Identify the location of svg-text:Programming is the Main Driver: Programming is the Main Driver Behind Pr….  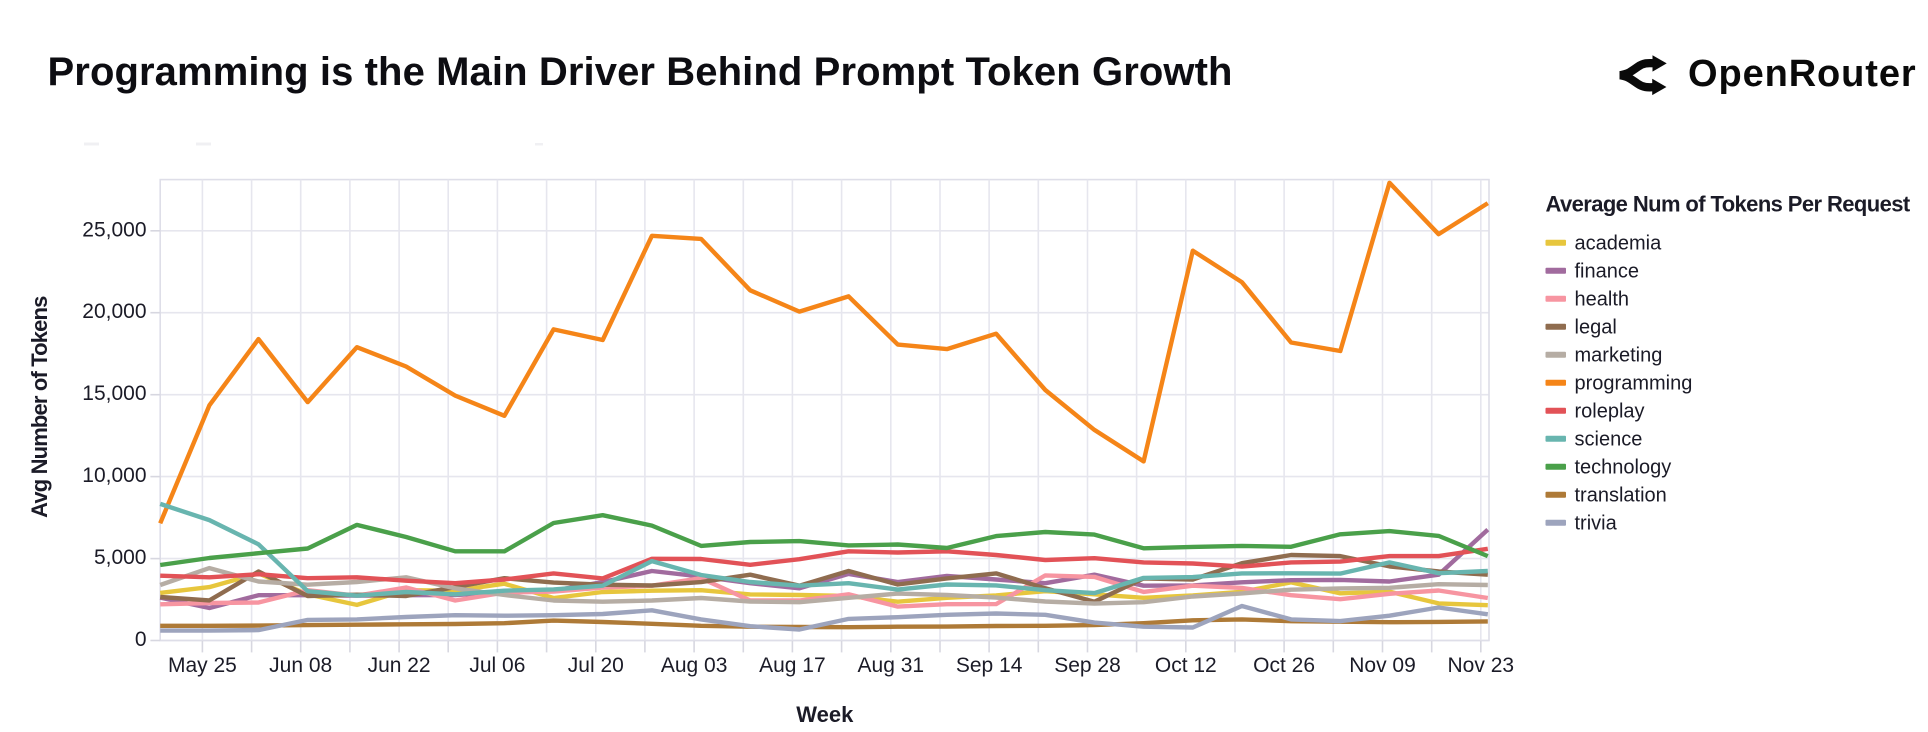
(640, 72).